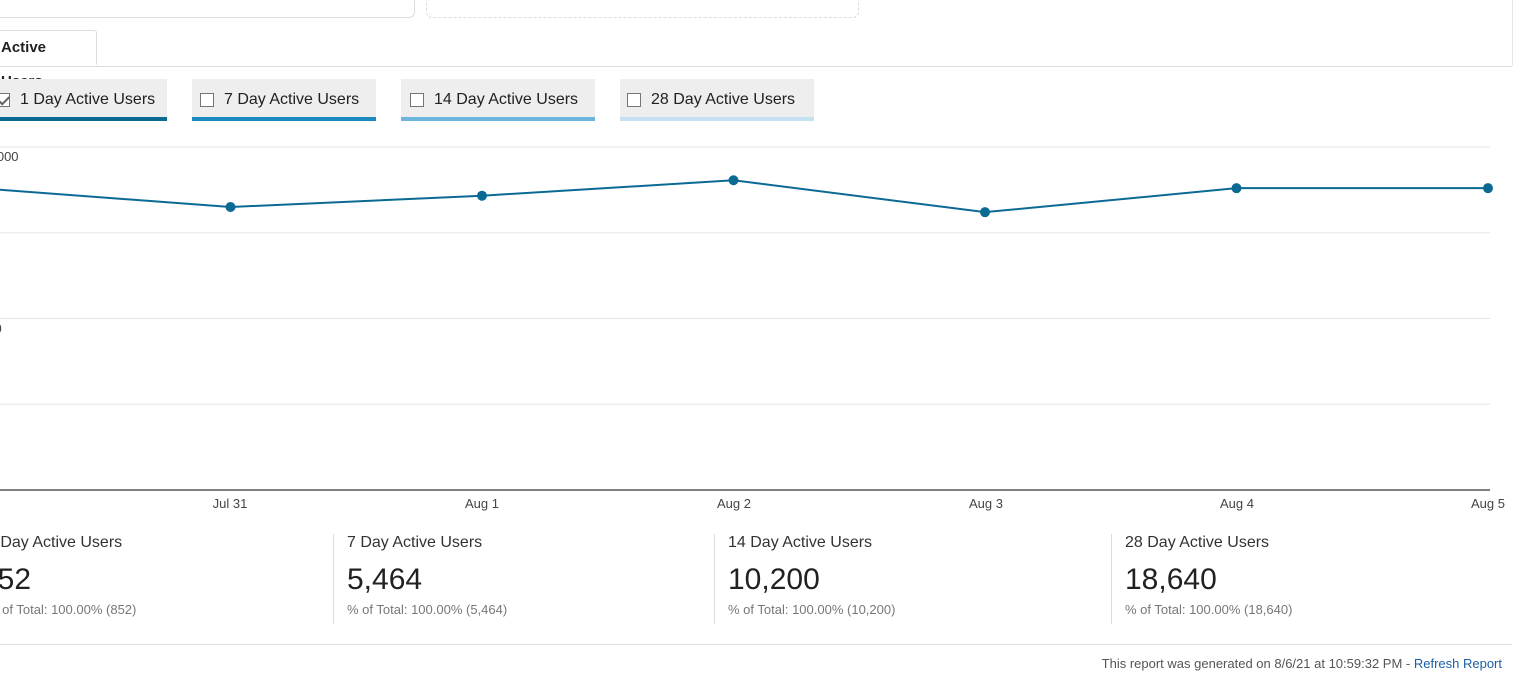  What do you see at coordinates (734, 503) in the screenshot?
I see `x-tick-label: Aug 2` at bounding box center [734, 503].